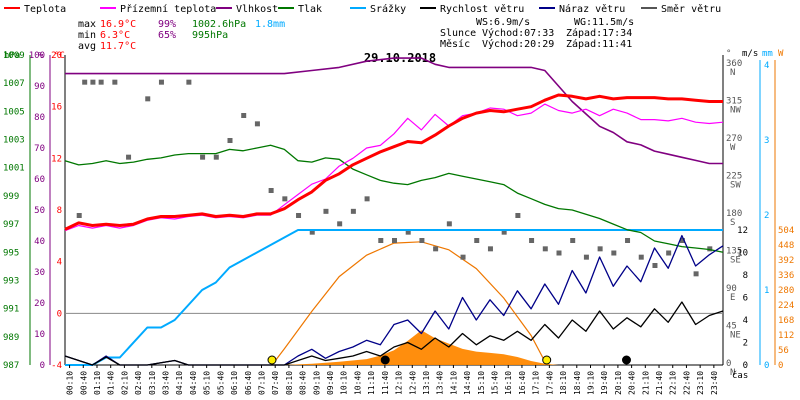 The height and width of the screenshot is (400, 800). I want to click on ms-tick-label: 0, so click(745, 366).